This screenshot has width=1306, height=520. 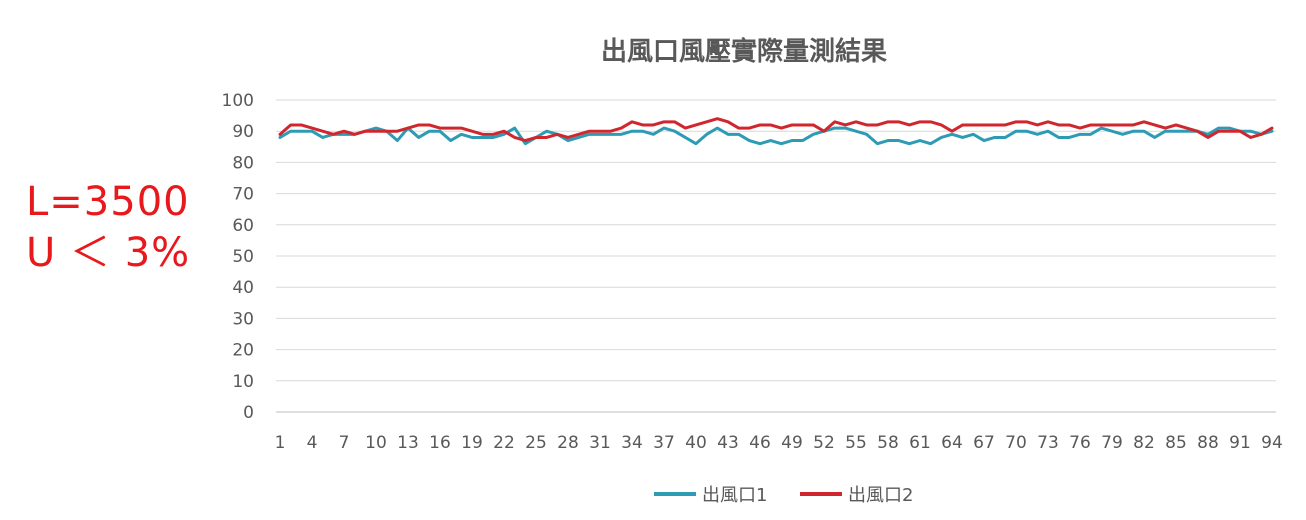 What do you see at coordinates (888, 443) in the screenshot?
I see `x-tick-label: 58` at bounding box center [888, 443].